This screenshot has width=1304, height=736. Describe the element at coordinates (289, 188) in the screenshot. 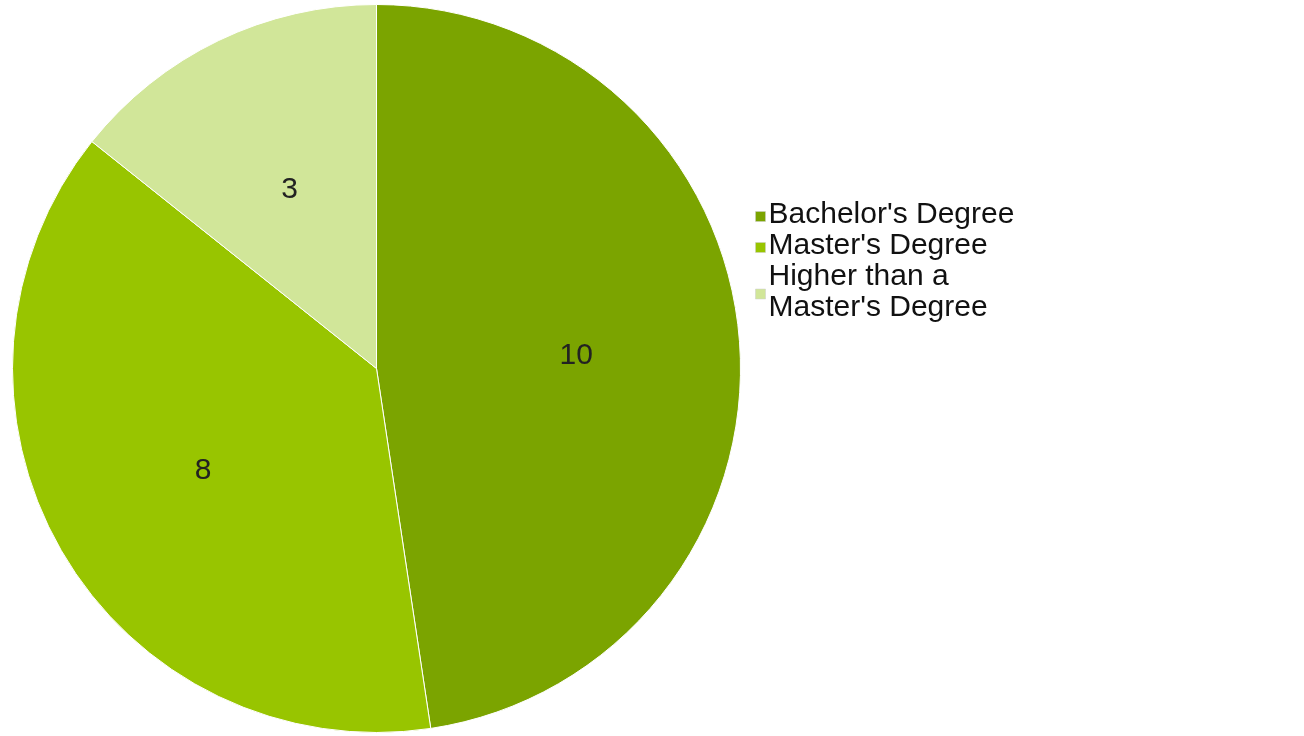

I see `data-label: 3` at that location.